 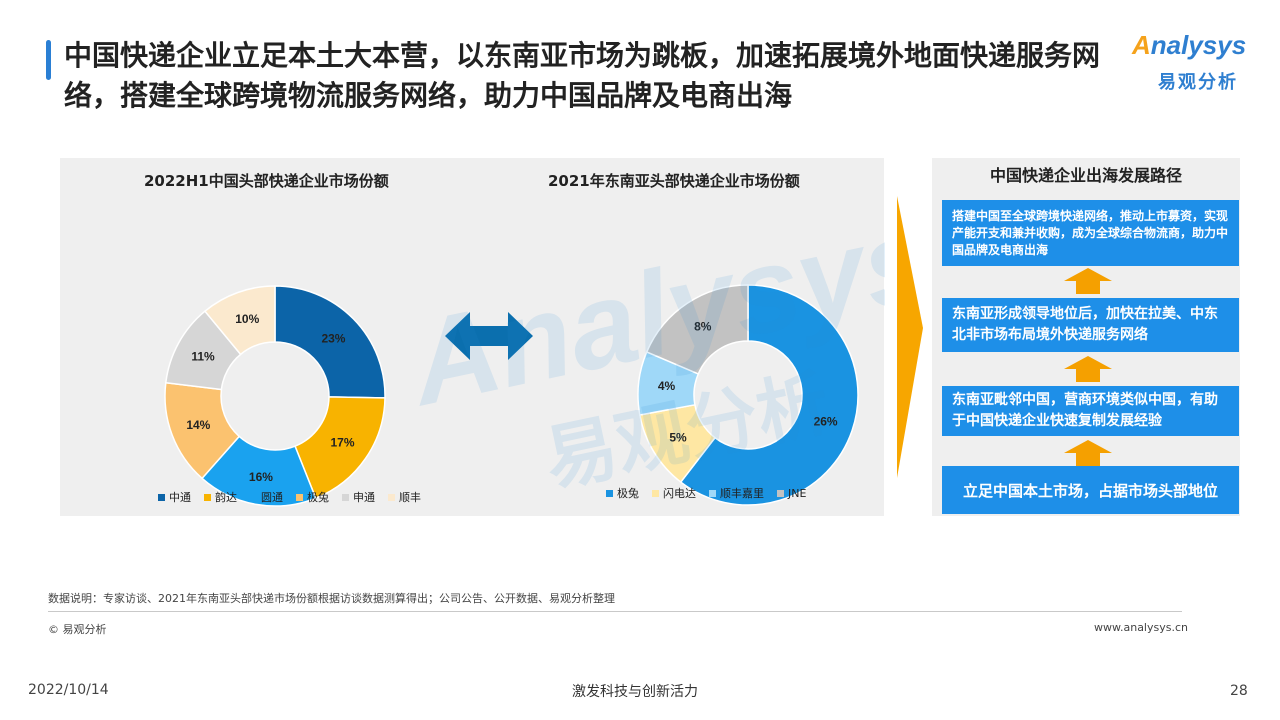 I want to click on path-step-1: 立足中国本土市场，占据市场头部地位, so click(x=1090, y=490).